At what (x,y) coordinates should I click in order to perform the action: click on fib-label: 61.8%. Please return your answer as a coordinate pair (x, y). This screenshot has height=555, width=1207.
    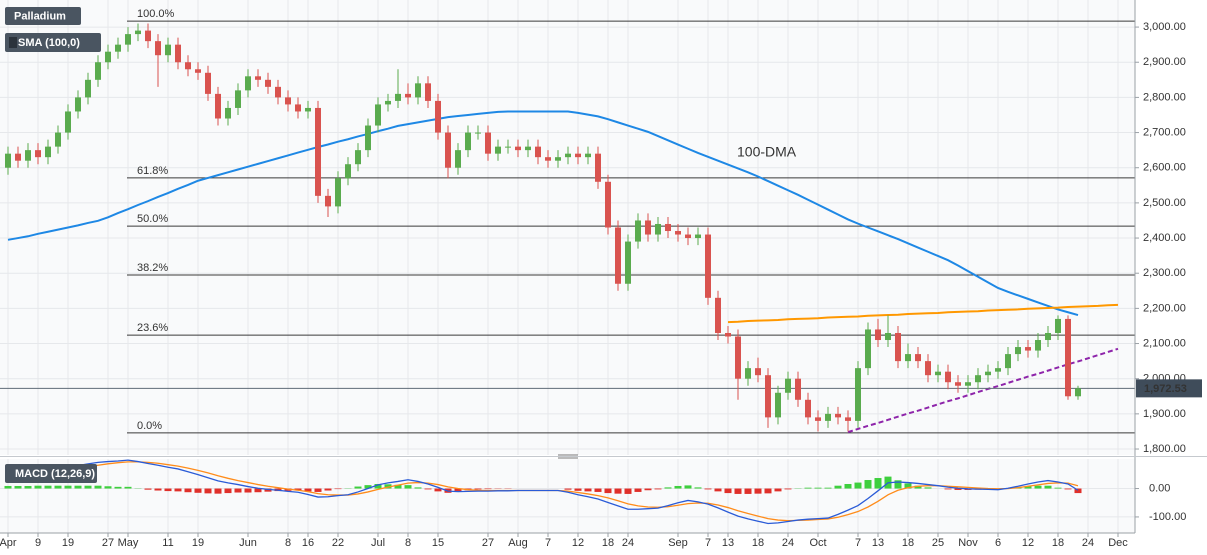
    Looking at the image, I should click on (152, 171).